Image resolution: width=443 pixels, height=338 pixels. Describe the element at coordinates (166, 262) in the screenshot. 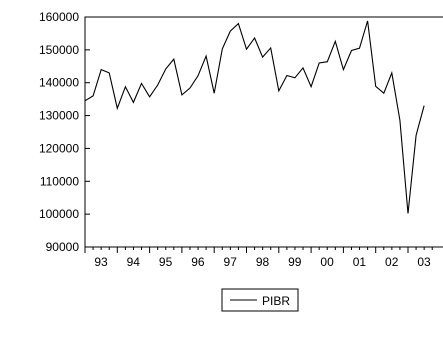

I see `x-tick-label: 95` at that location.